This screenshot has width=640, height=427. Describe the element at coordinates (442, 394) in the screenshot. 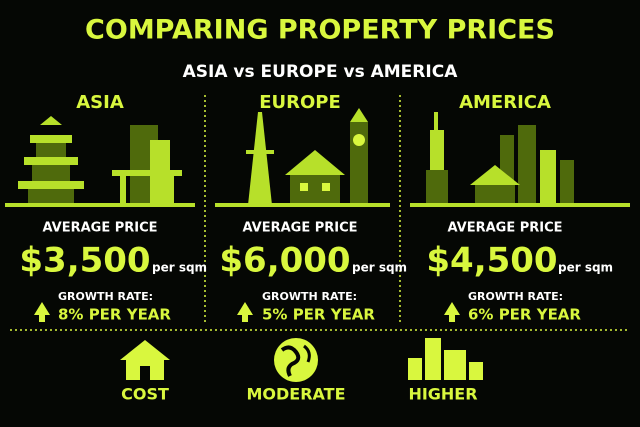

I see `footer-item: HIGHER` at that location.